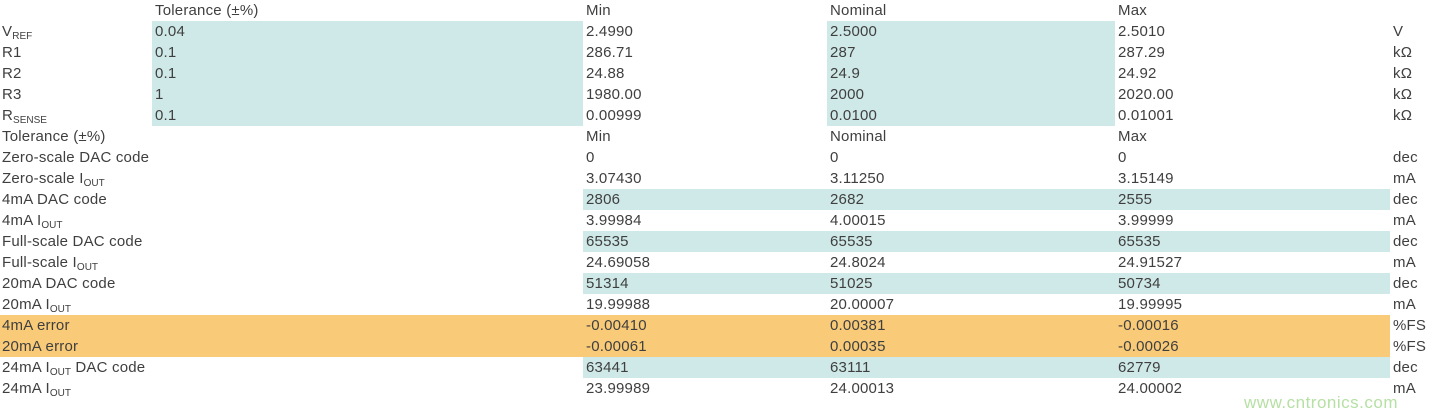  I want to click on min-cell: 3.99984, so click(614, 220).